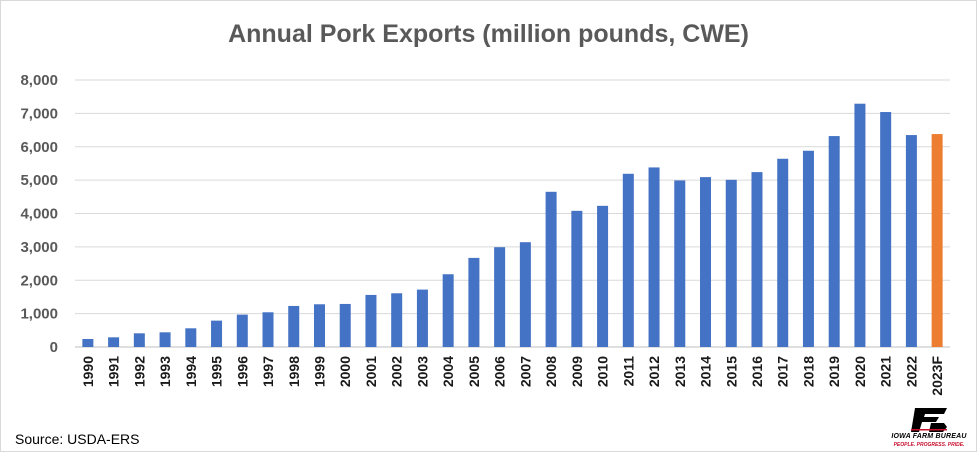 Image resolution: width=977 pixels, height=452 pixels. I want to click on bar-2015, so click(731, 263).